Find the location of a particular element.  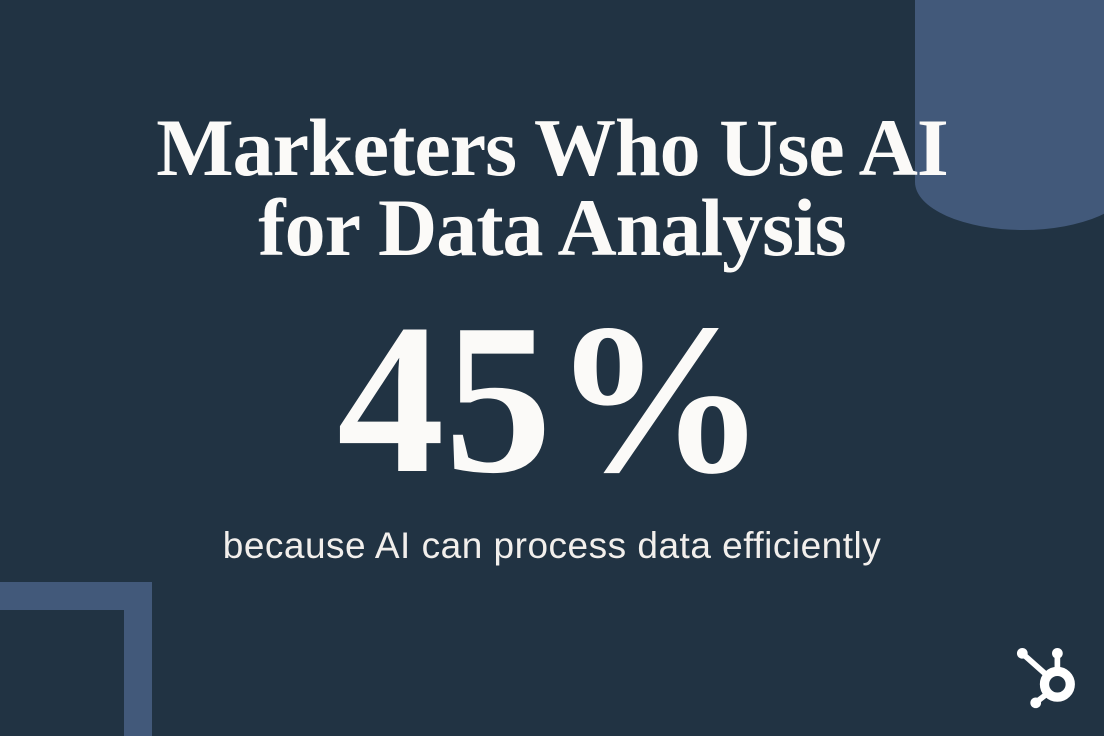

title-line-2: for Data Analysis is located at coordinates (552, 227).